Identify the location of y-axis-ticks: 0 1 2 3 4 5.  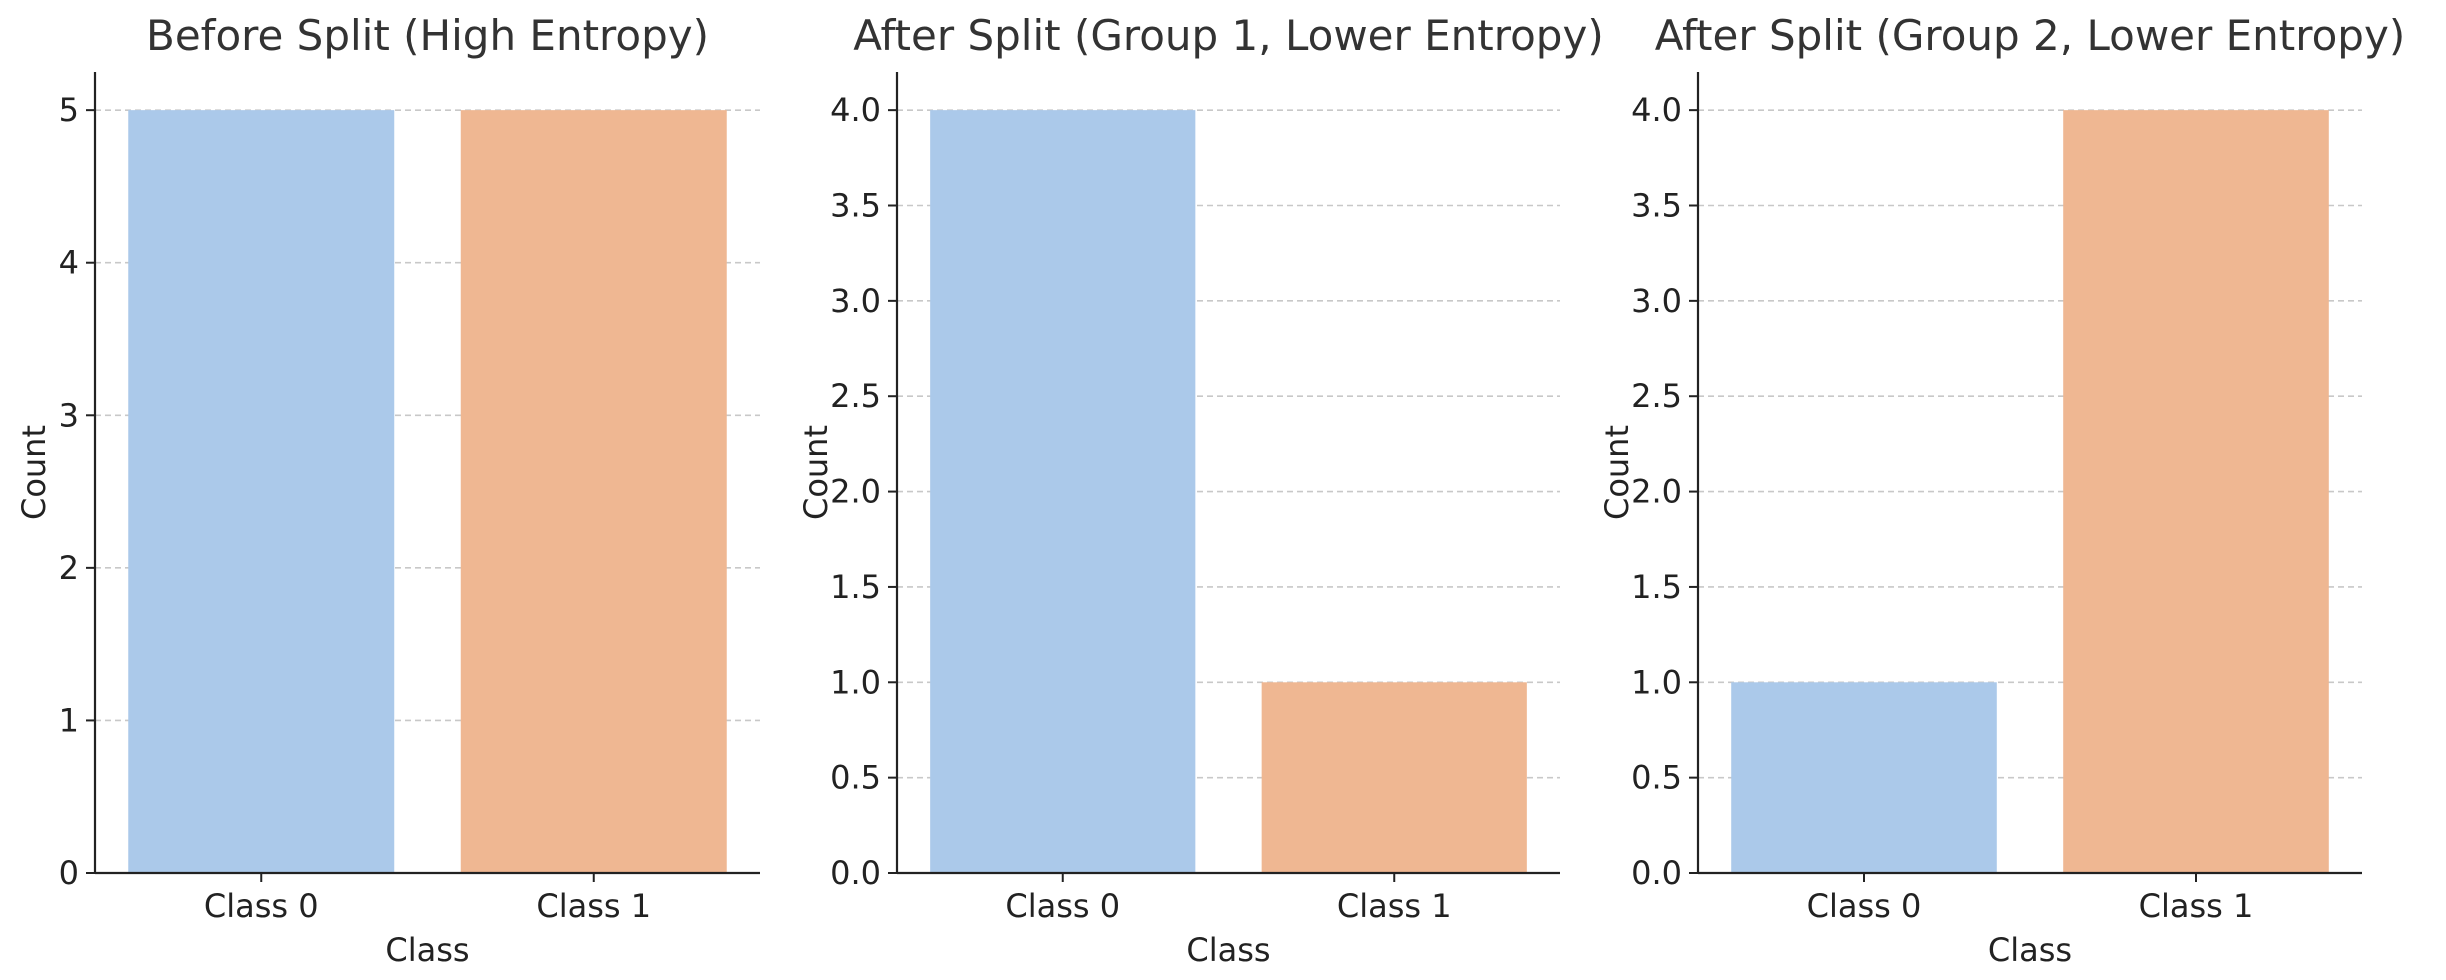
(77, 491).